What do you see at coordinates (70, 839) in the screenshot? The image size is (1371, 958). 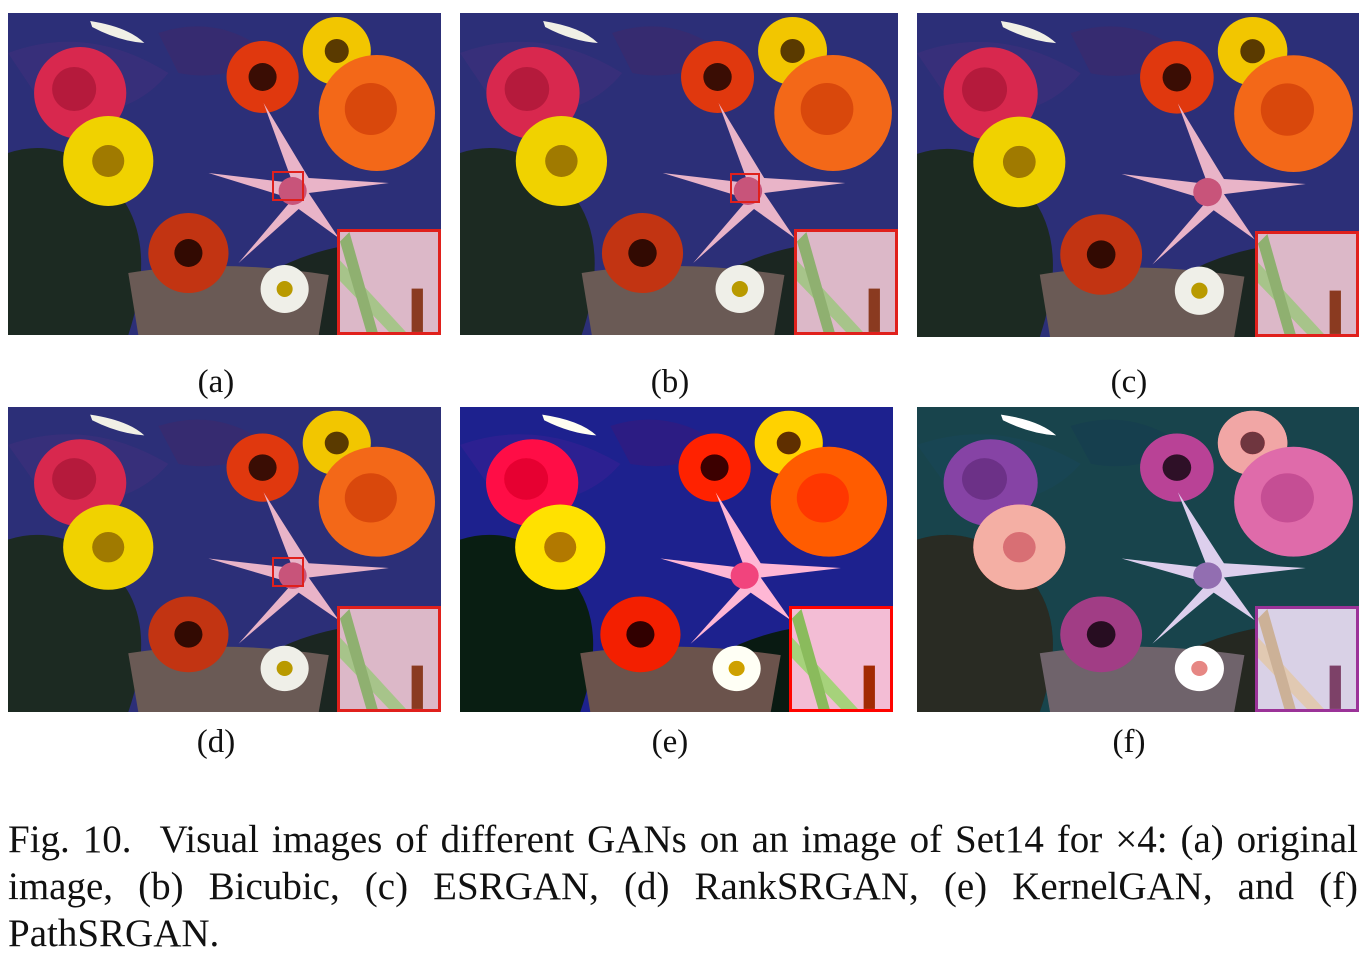 I see `figure-label: Fig. 10.` at bounding box center [70, 839].